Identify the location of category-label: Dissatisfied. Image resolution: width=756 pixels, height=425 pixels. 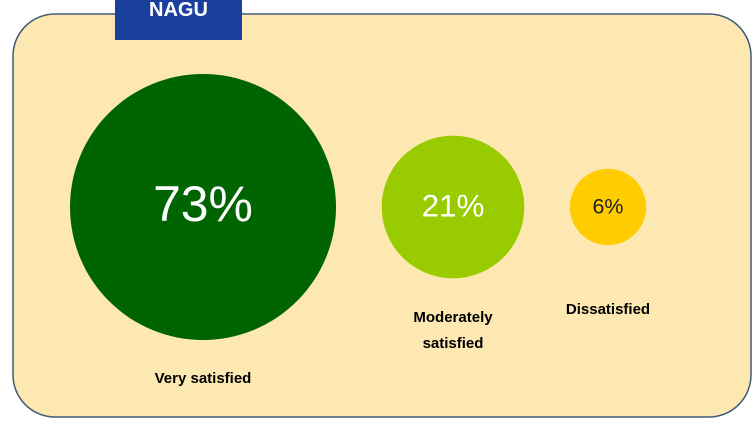
(608, 309).